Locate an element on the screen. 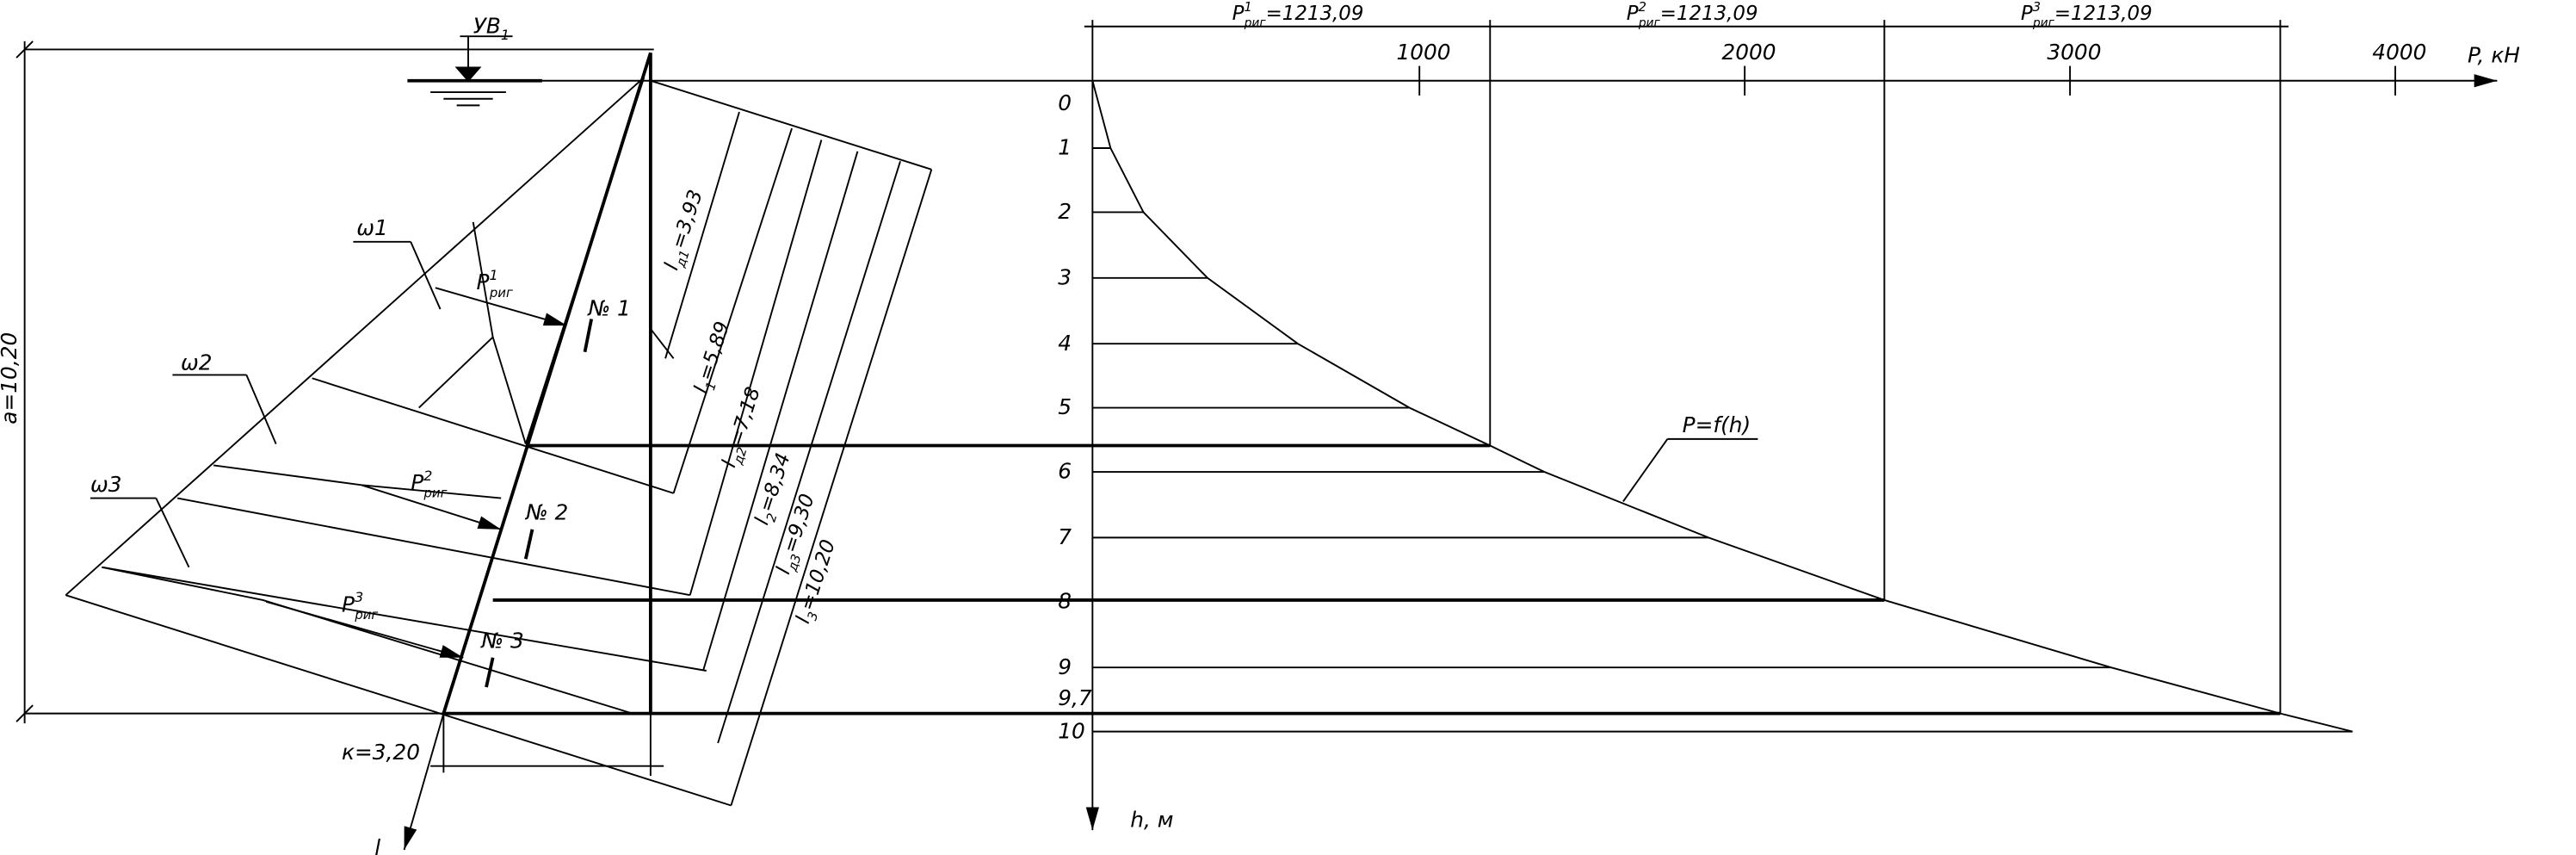 The width and height of the screenshot is (2576, 855). length-dimension-rest: =7,18 is located at coordinates (744, 417).